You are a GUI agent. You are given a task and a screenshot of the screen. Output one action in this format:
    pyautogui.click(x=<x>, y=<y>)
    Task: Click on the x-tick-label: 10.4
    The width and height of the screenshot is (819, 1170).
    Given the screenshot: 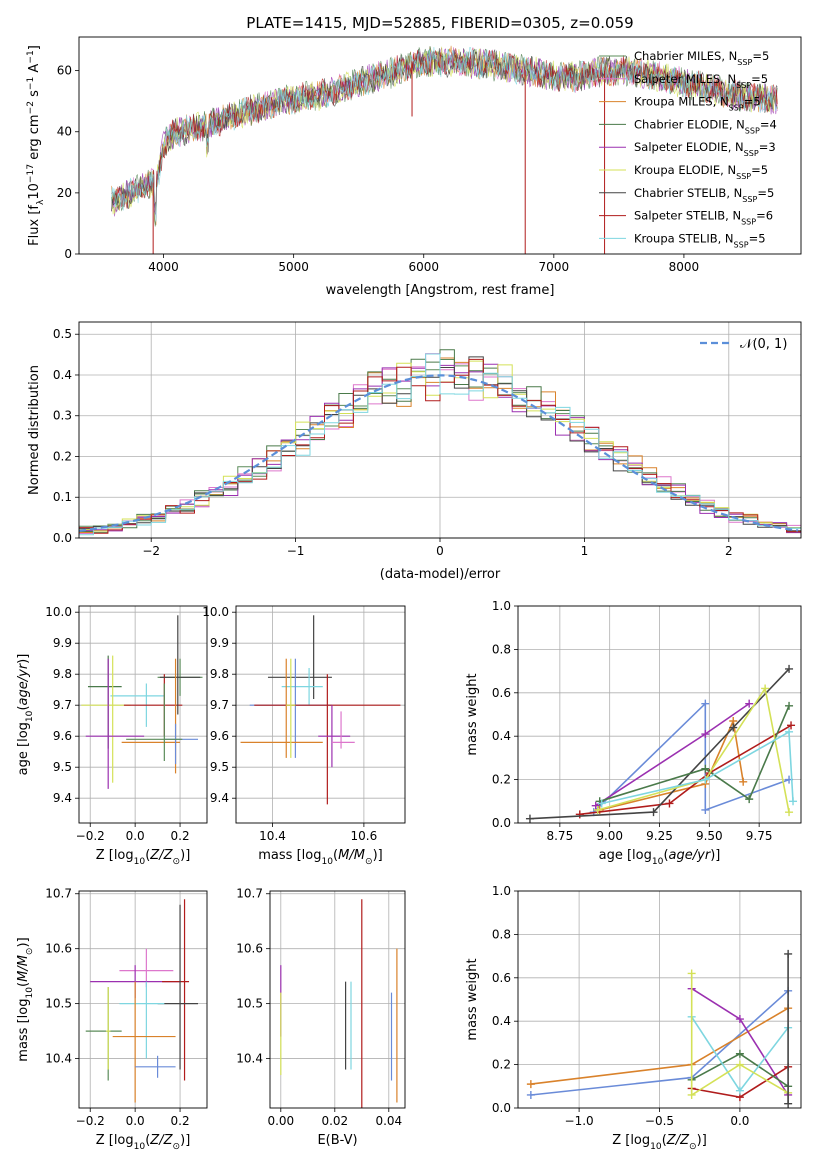 What is the action you would take?
    pyautogui.click(x=272, y=836)
    